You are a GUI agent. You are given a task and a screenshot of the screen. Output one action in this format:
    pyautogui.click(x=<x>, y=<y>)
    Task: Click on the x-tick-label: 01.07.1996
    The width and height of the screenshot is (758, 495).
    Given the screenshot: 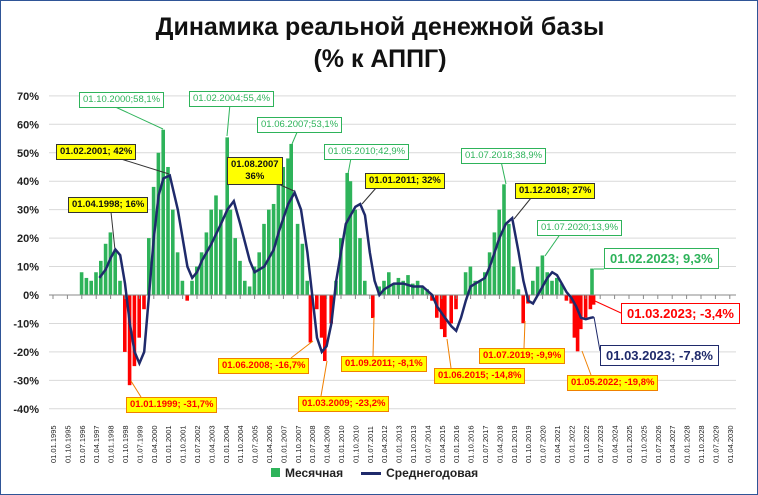 What is the action you would take?
    pyautogui.click(x=82, y=444)
    